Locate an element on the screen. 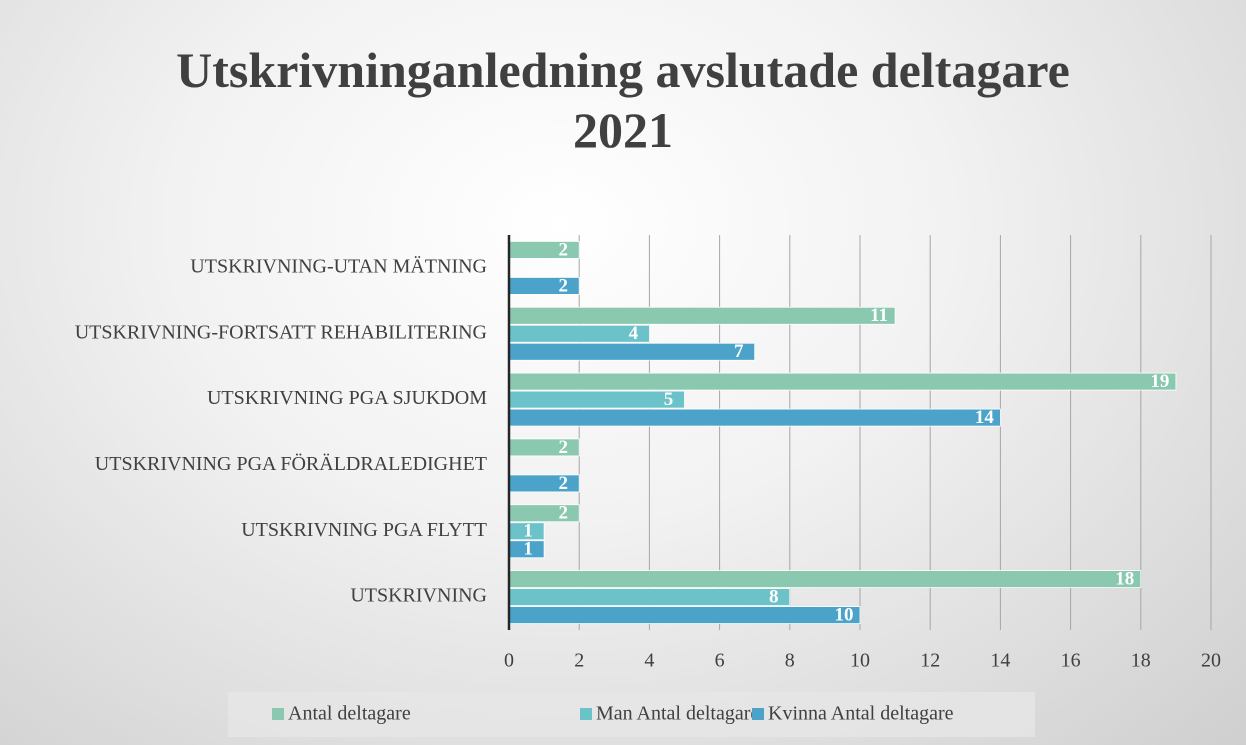 This screenshot has width=1246, height=745. data-label: 18 is located at coordinates (1124, 578).